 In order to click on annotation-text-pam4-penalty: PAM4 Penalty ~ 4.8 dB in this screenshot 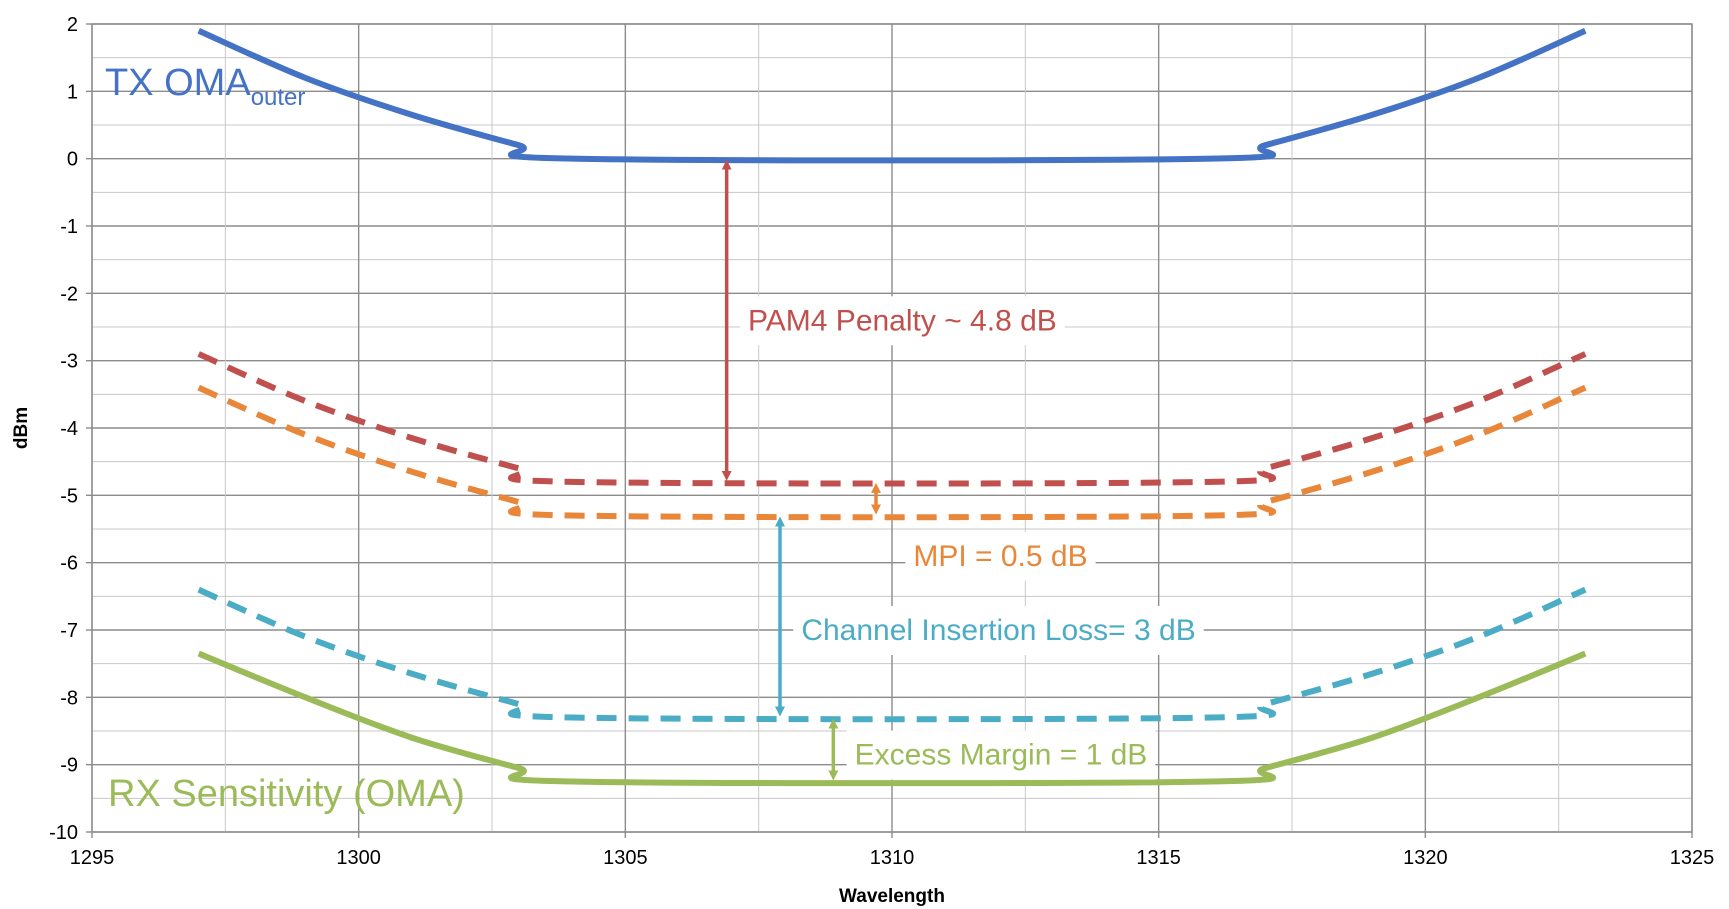, I will do `click(902, 320)`.